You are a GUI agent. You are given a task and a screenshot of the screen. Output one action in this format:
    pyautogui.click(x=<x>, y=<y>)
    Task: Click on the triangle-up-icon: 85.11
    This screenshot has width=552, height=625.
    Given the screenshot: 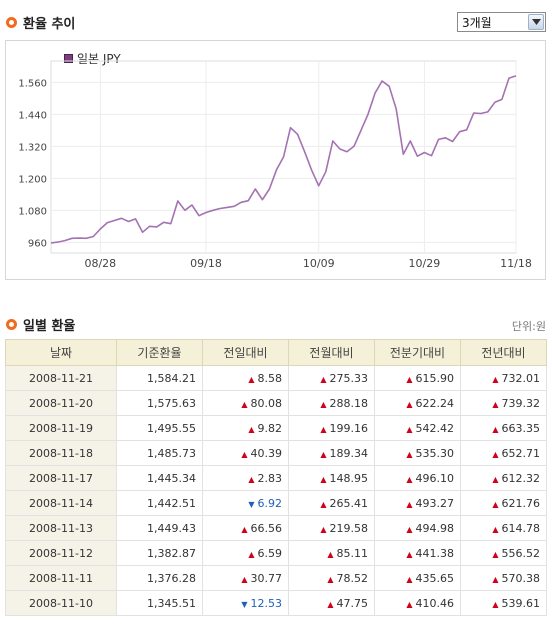 What is the action you would take?
    pyautogui.click(x=347, y=553)
    